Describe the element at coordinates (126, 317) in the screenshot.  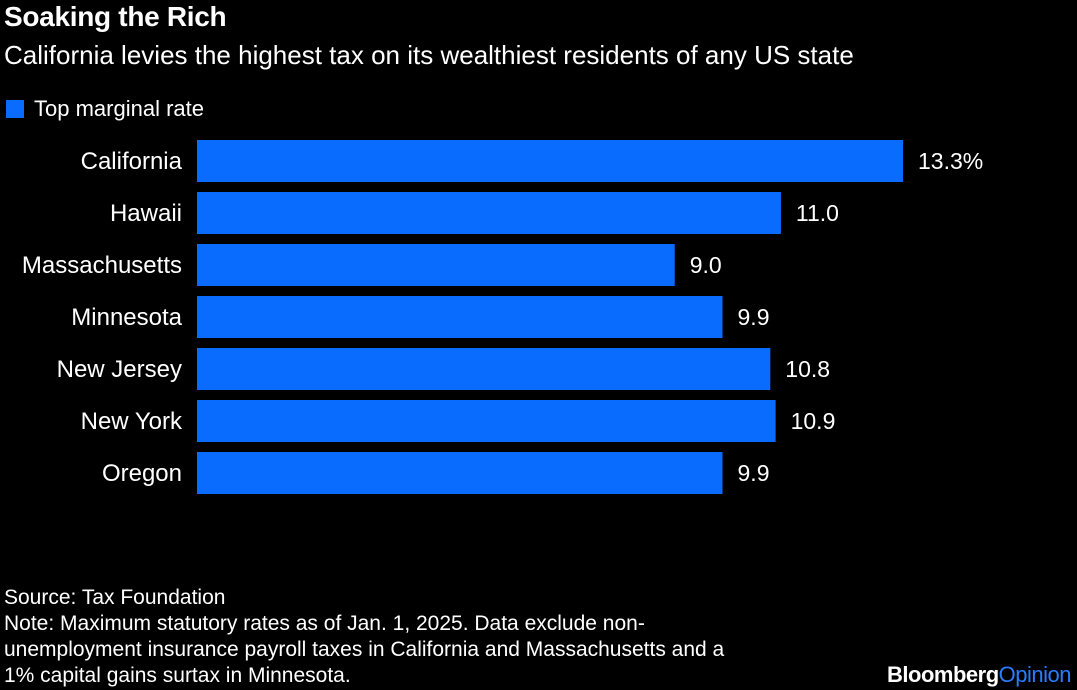
I see `category-label: Minnesota` at that location.